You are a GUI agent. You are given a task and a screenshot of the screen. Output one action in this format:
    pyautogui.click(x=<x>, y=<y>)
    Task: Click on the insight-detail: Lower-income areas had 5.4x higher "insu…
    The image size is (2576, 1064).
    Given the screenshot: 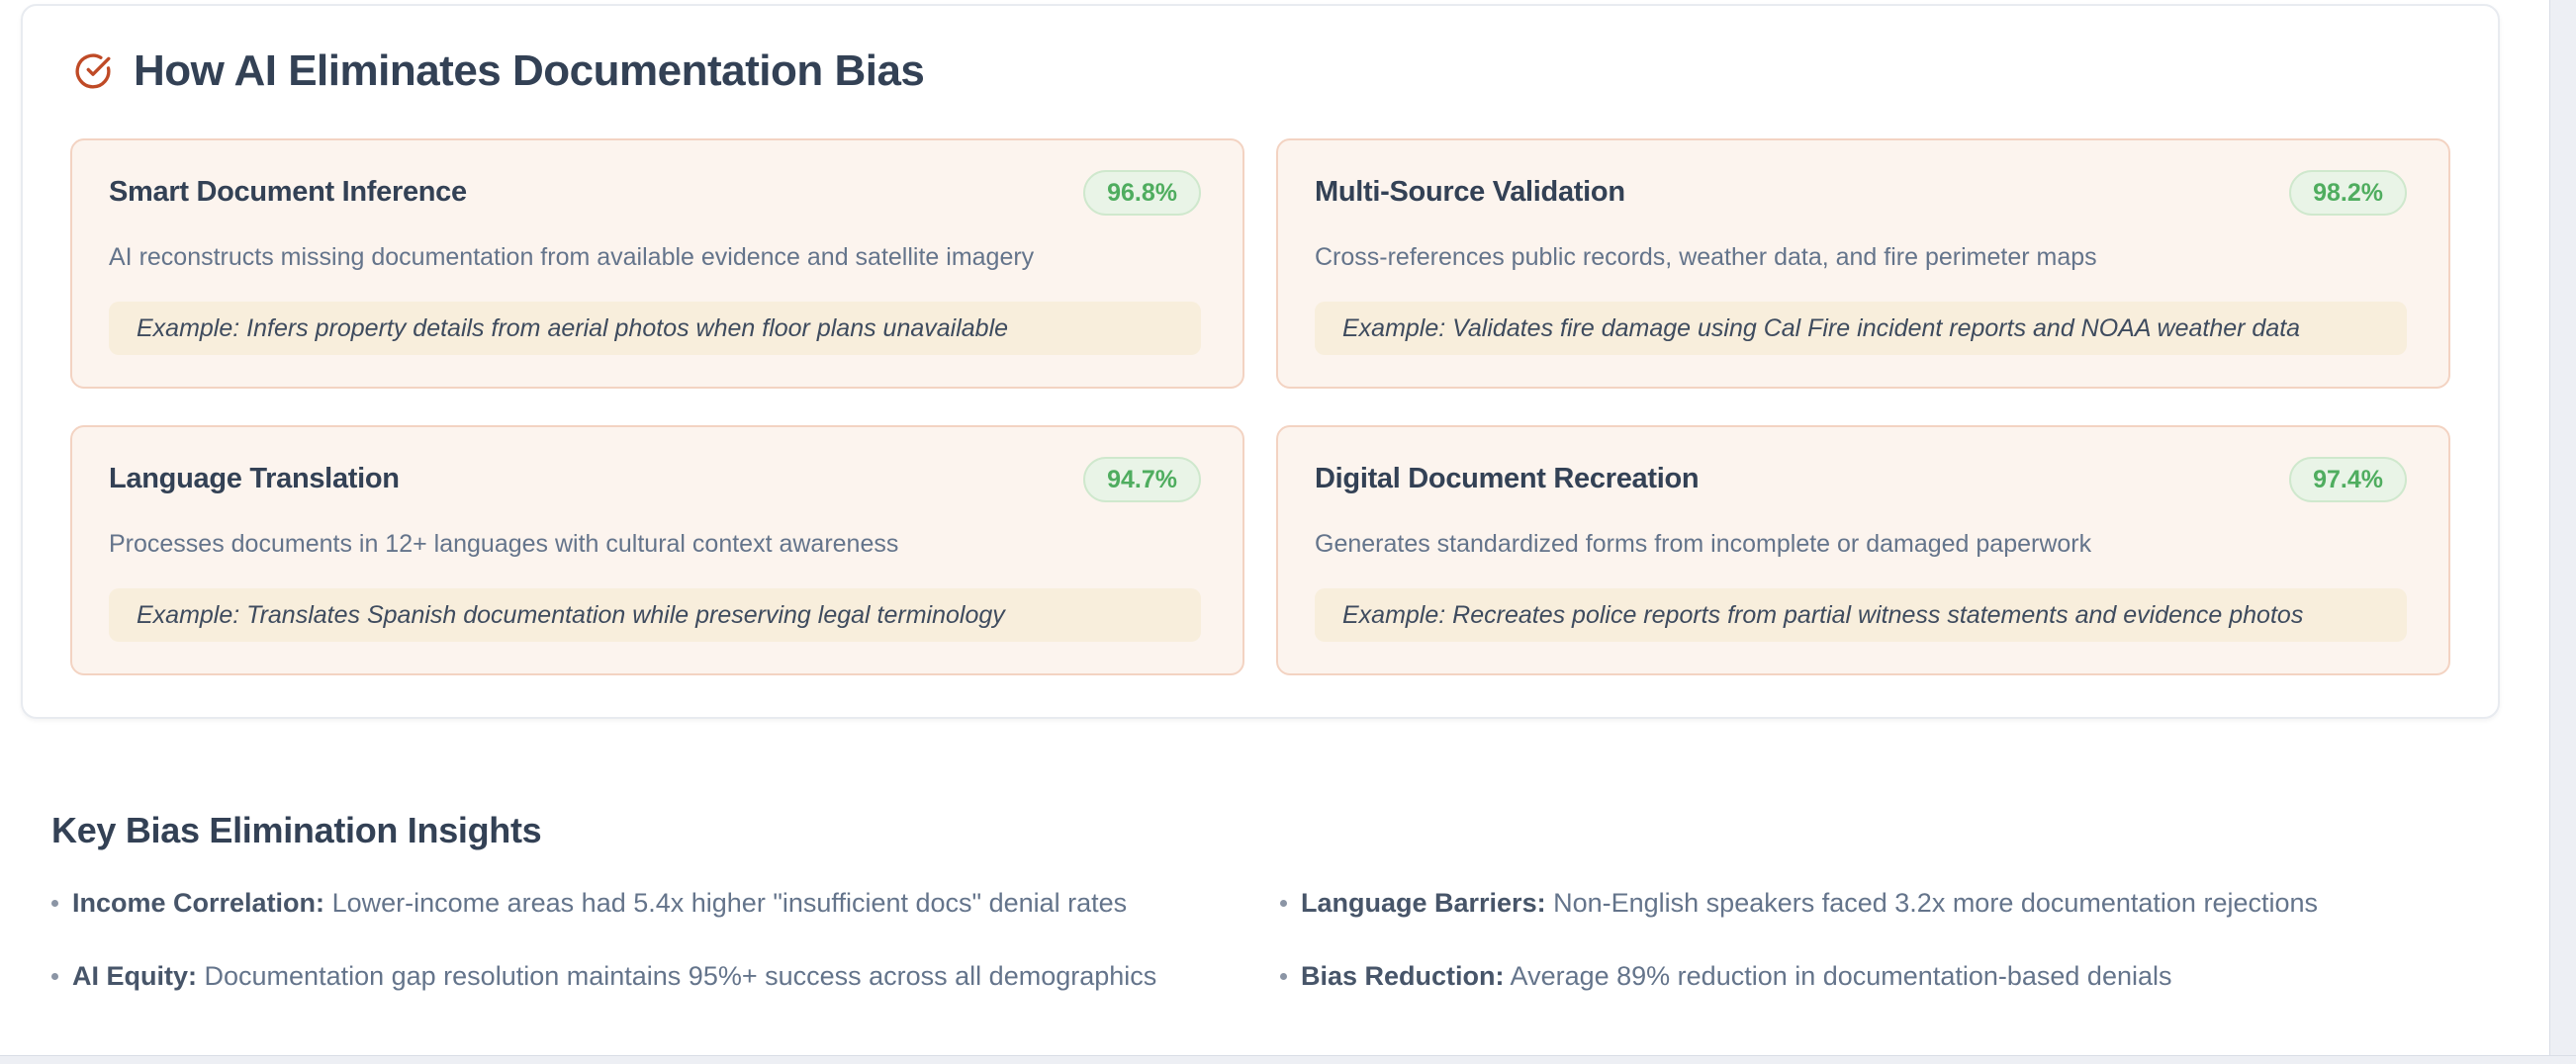 What is the action you would take?
    pyautogui.click(x=729, y=903)
    